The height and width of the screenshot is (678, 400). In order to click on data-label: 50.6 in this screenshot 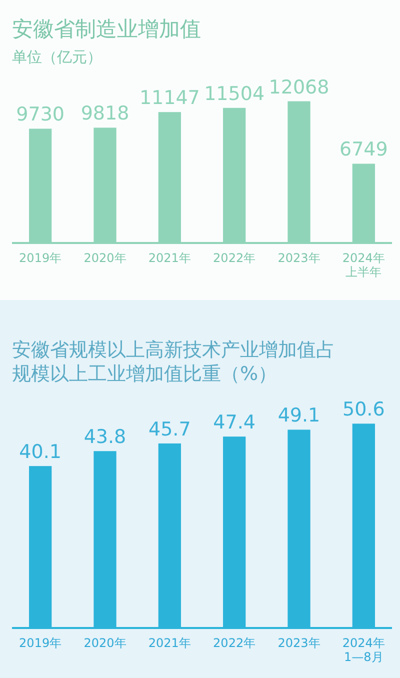, I will do `click(363, 409)`.